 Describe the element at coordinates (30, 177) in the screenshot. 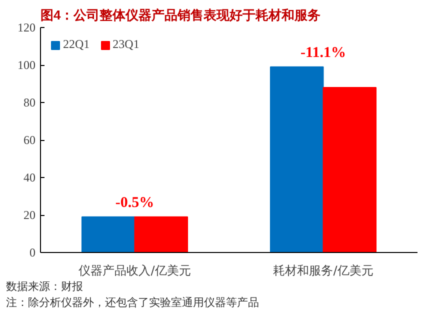

I see `y-tick-label: 40` at that location.